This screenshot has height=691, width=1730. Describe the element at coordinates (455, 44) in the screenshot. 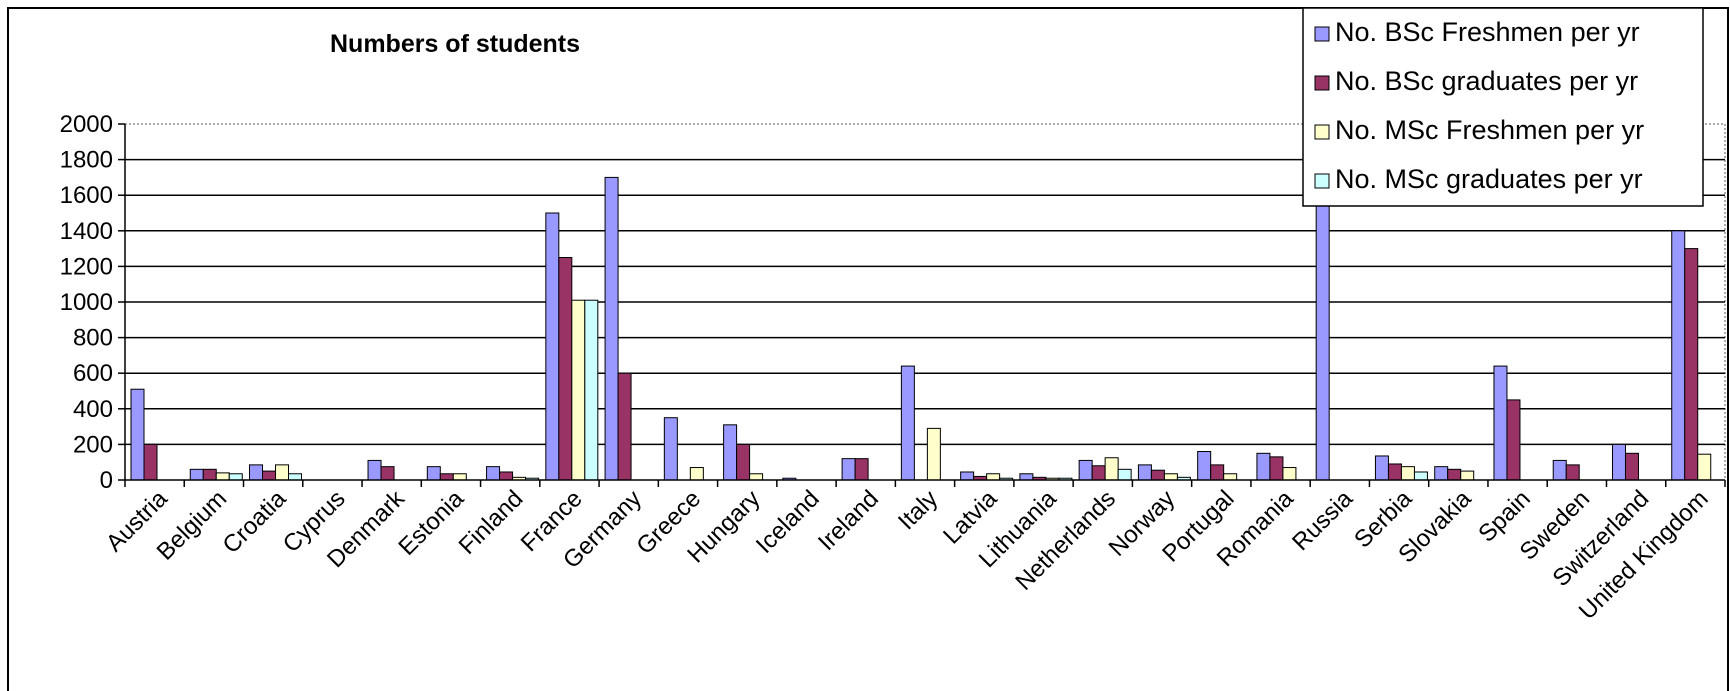

I see `chart-title: Numbers of students` at that location.